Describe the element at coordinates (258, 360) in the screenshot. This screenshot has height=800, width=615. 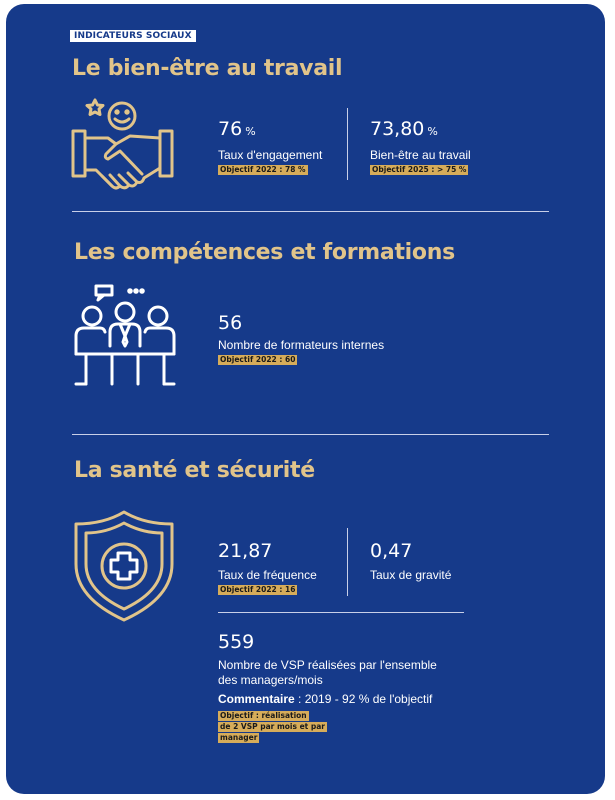
I see `trainers-objective: Objectif 2022 : 60` at that location.